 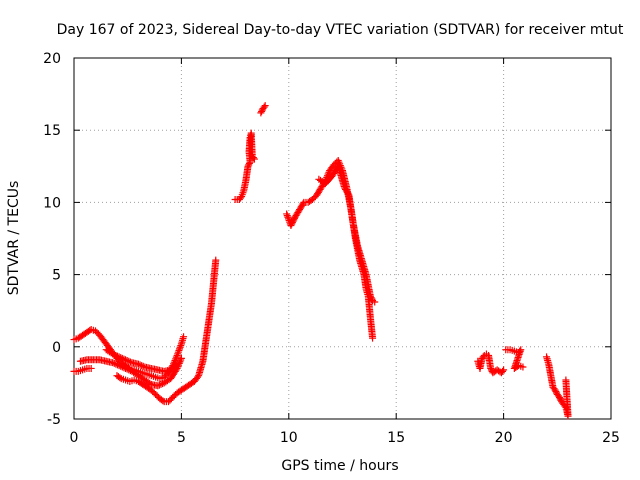 What do you see at coordinates (611, 438) in the screenshot?
I see `x-tick-label: 25` at bounding box center [611, 438].